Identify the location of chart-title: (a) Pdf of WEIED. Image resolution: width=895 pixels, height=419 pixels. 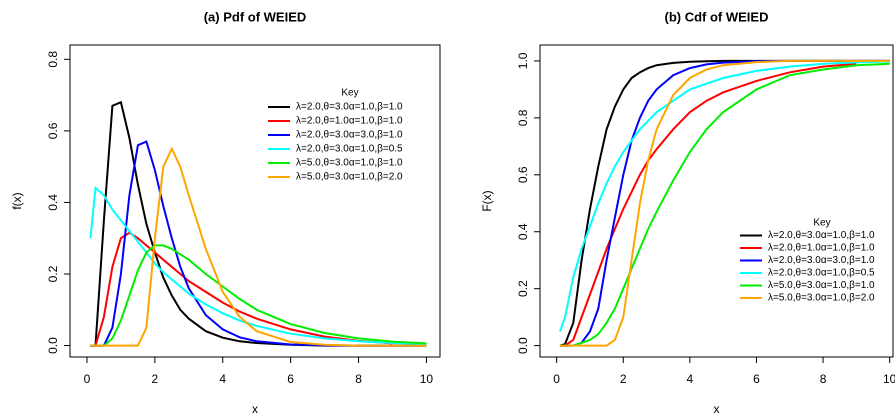
(255, 16).